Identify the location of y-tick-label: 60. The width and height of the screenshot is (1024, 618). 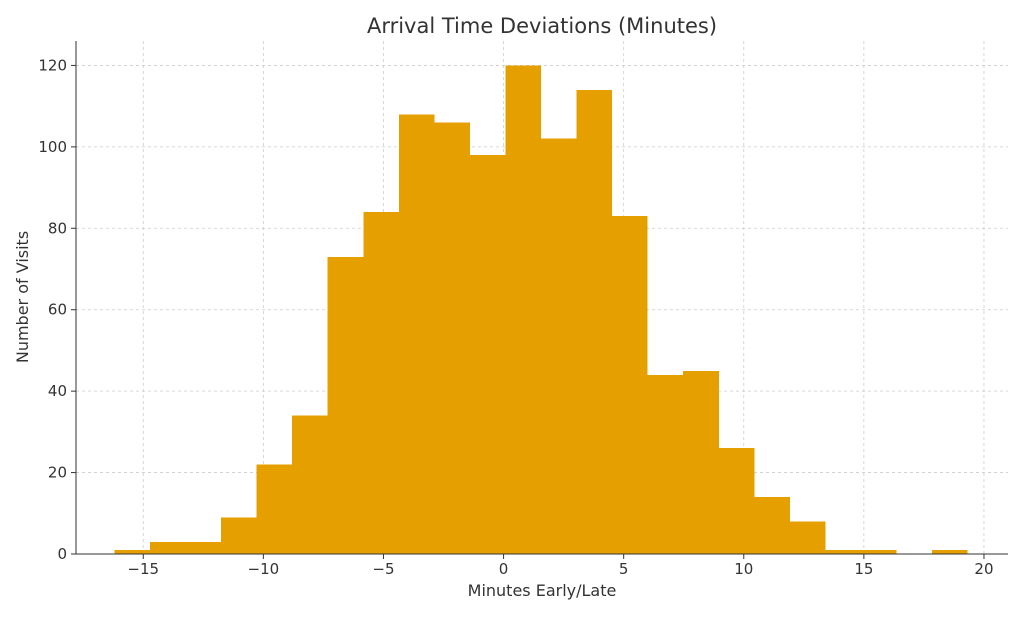
(57, 310).